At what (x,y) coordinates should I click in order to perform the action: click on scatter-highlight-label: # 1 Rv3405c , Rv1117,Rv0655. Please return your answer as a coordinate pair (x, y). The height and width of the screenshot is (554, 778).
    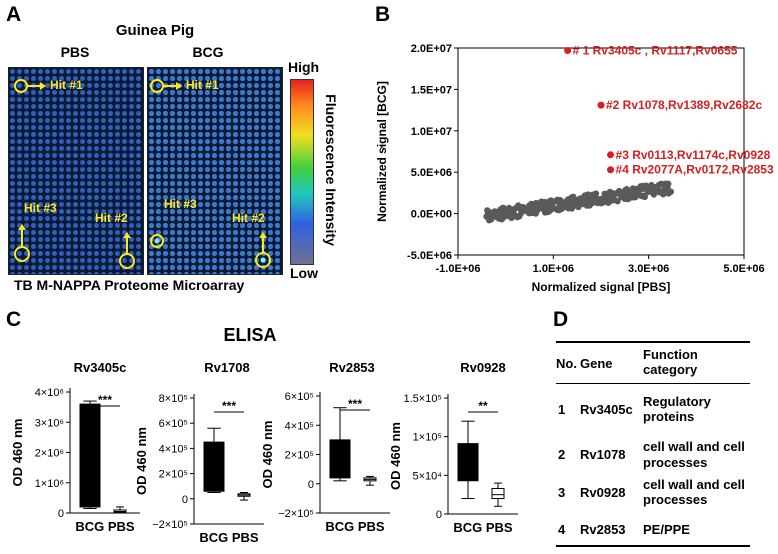
    Looking at the image, I should click on (655, 50).